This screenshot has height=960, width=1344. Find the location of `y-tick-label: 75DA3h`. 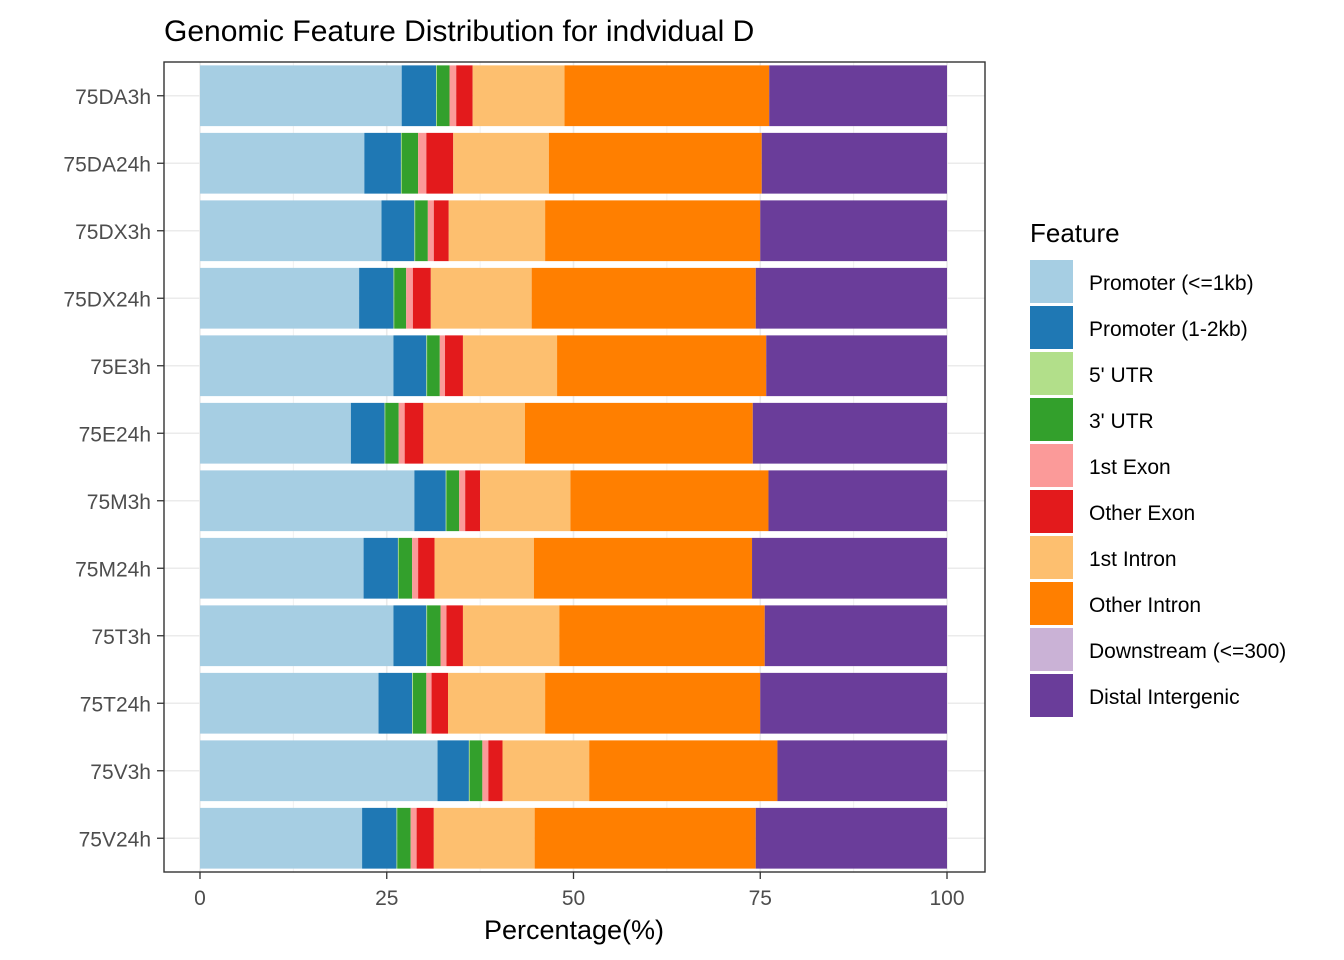

y-tick-label: 75DA3h is located at coordinates (113, 97).